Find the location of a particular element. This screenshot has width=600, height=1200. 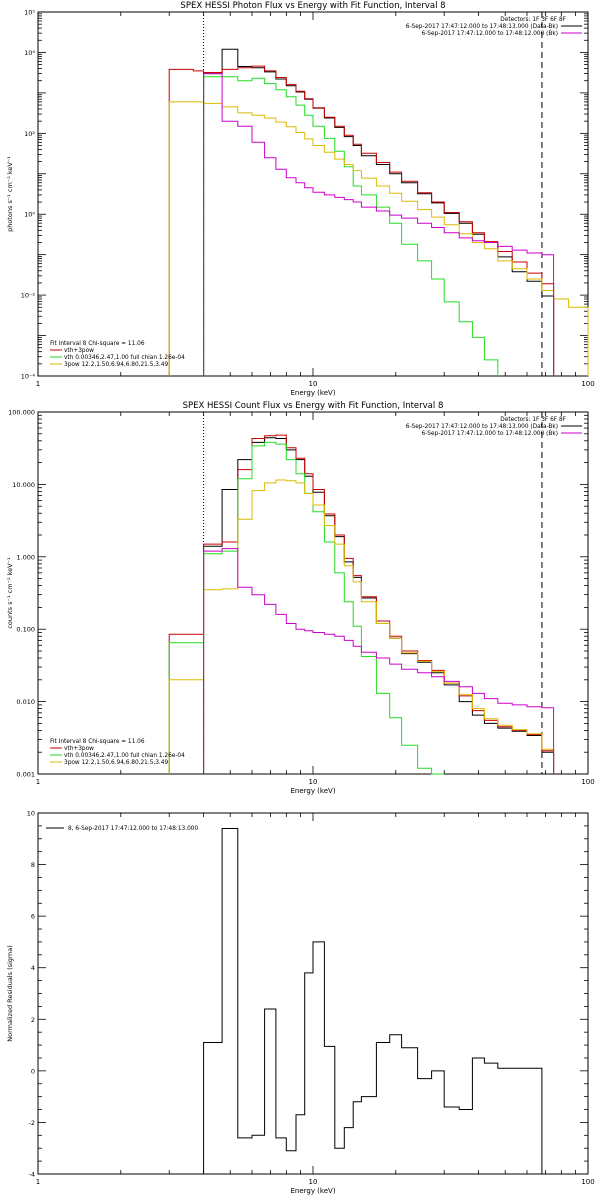

y-tick-label: 10⁻² is located at coordinates (28, 296).